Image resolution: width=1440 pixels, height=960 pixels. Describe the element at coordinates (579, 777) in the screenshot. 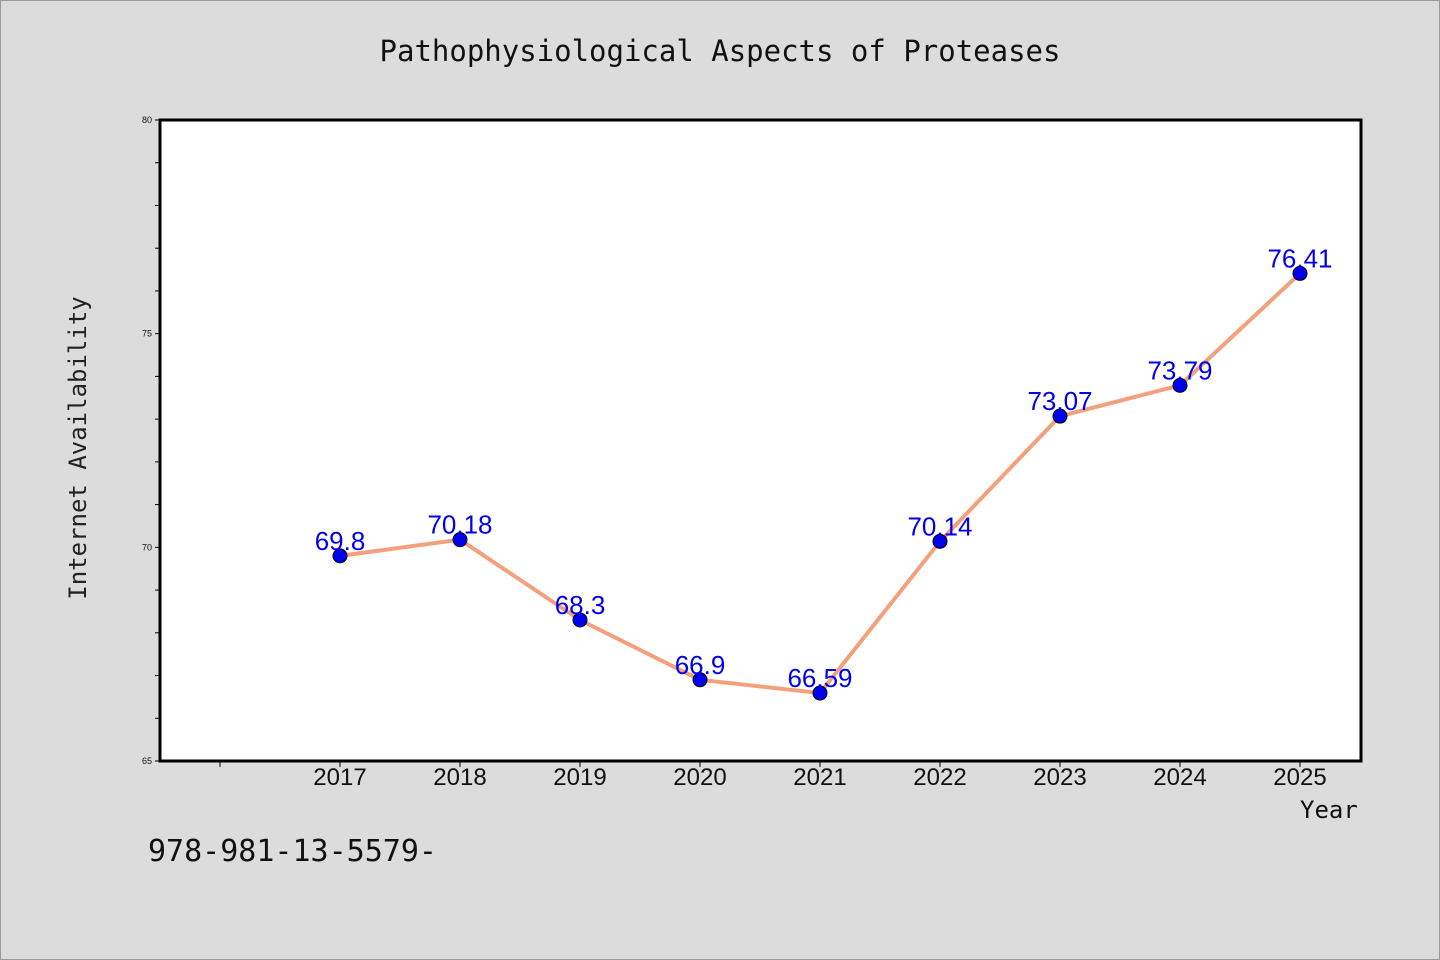

I see `x-tick-label: 2019` at that location.